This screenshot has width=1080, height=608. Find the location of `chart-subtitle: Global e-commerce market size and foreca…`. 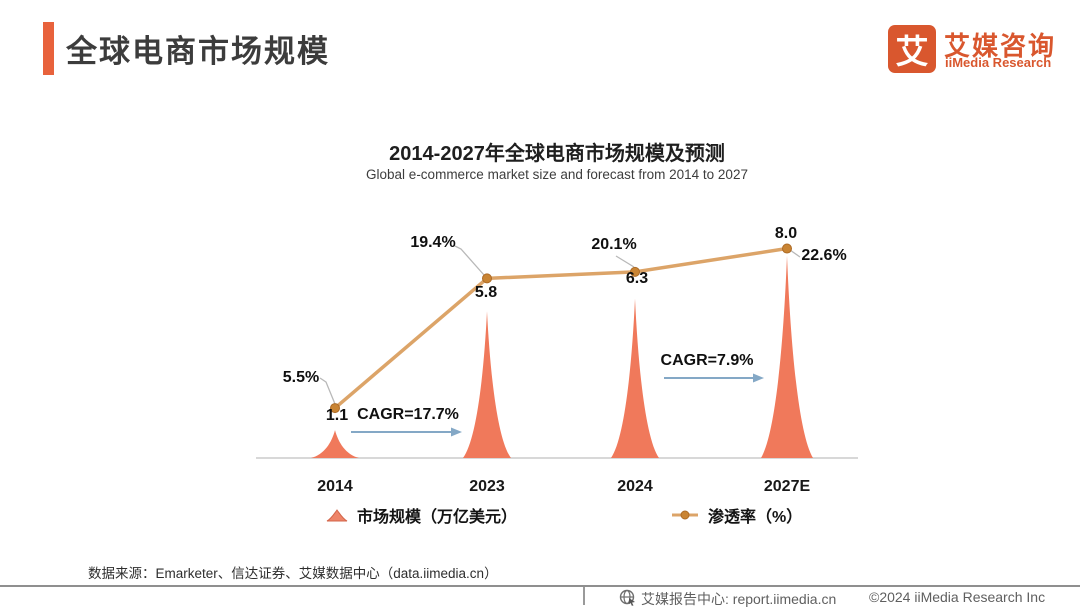

chart-subtitle: Global e-commerce market size and foreca… is located at coordinates (557, 174).